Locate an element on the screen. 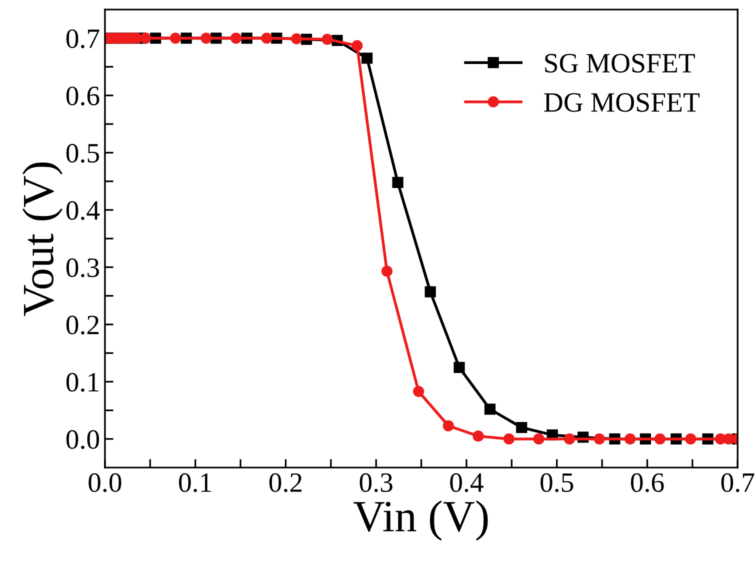 Image resolution: width=755 pixels, height=562 pixels. legend-label: DG MOSFET is located at coordinates (622, 102).